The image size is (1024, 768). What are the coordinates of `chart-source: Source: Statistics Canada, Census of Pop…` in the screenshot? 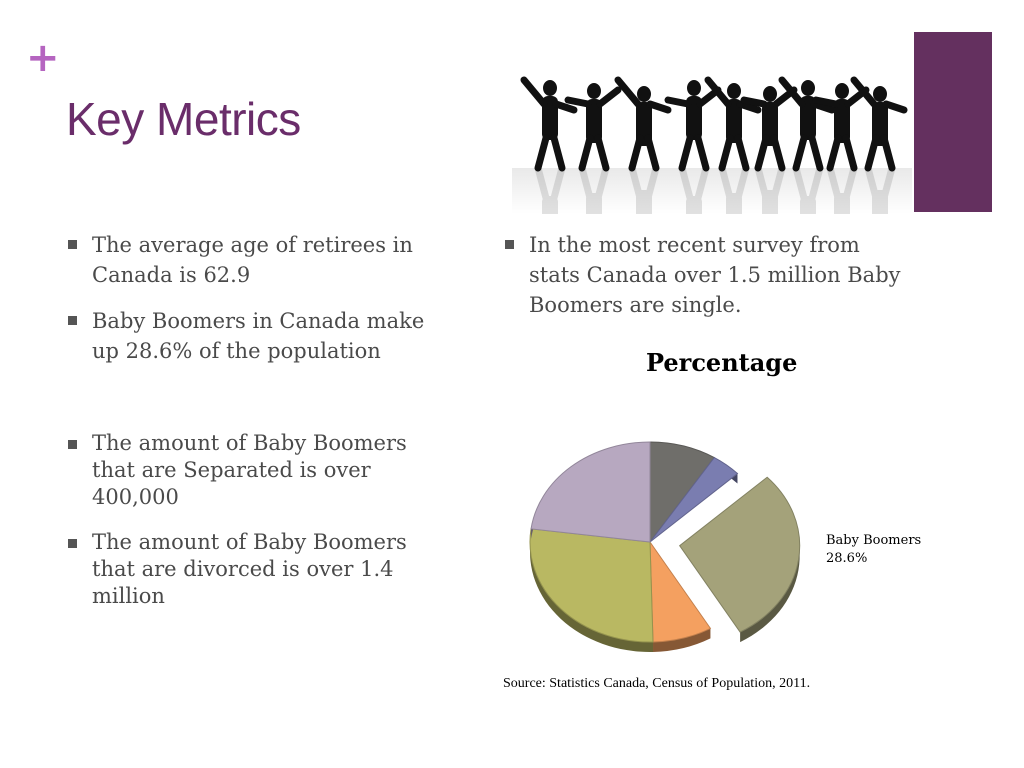 It's located at (657, 683).